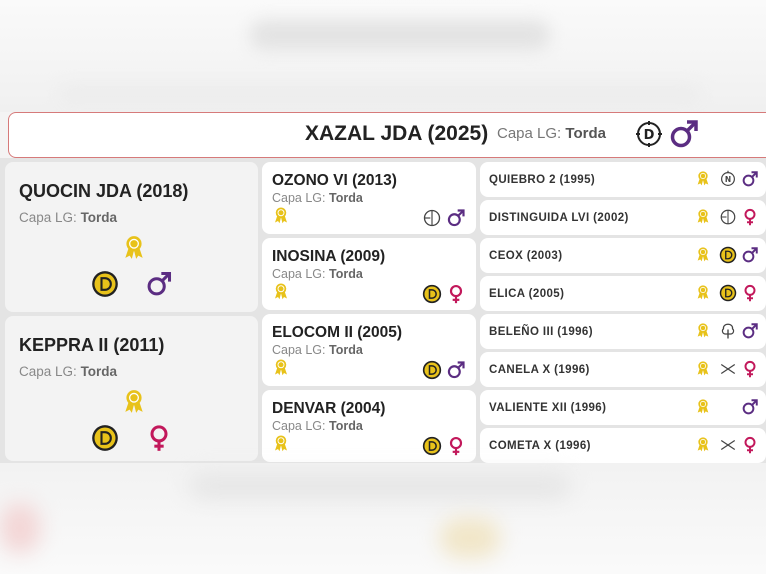 This screenshot has height=574, width=766. What do you see at coordinates (548, 408) in the screenshot?
I see `horse-name: VALIENTE XII (1996)` at bounding box center [548, 408].